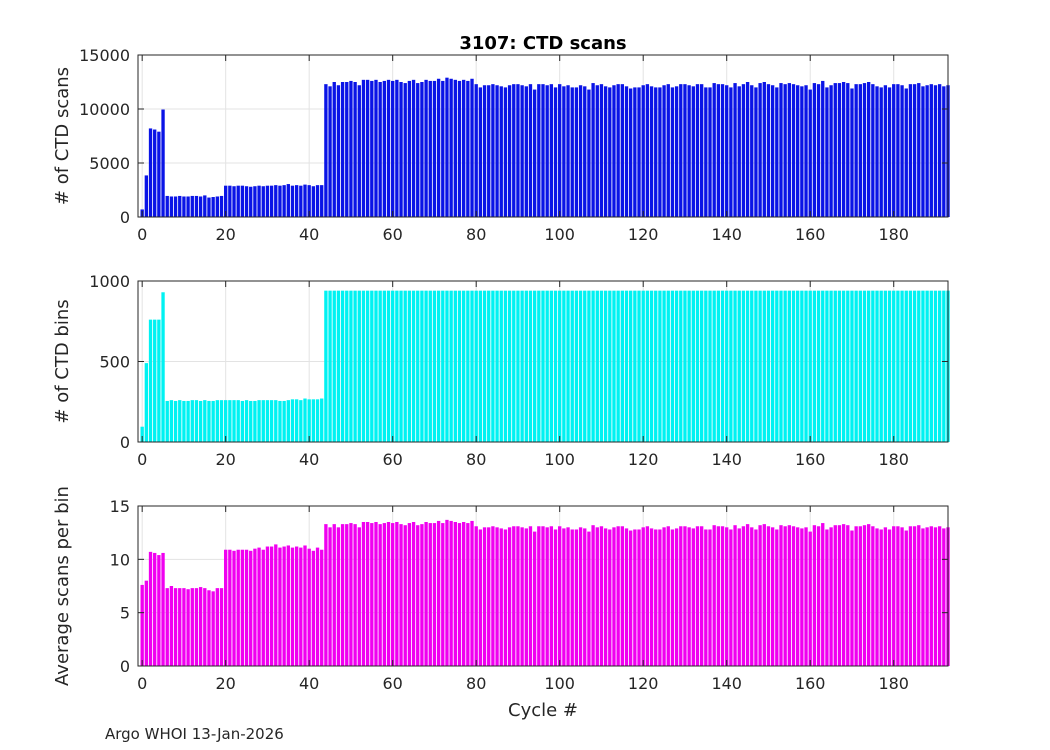 Image resolution: width=1050 pixels, height=750 pixels. What do you see at coordinates (559, 683) in the screenshot?
I see `x-tick-label: 100` at bounding box center [559, 683].